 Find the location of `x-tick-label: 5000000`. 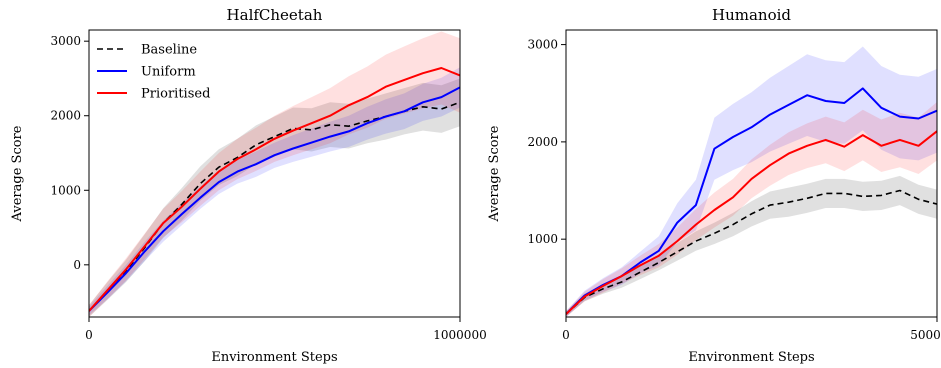

x-tick-label: 5000000 is located at coordinates (925, 335).